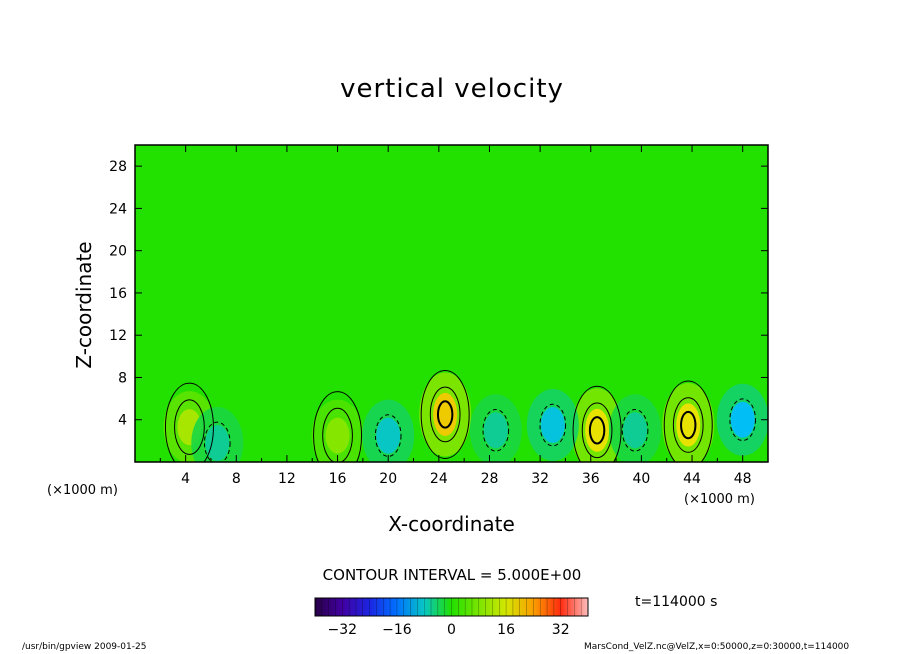 The image size is (904, 654). I want to click on x-axis-label: X-coordinate, so click(451, 524).